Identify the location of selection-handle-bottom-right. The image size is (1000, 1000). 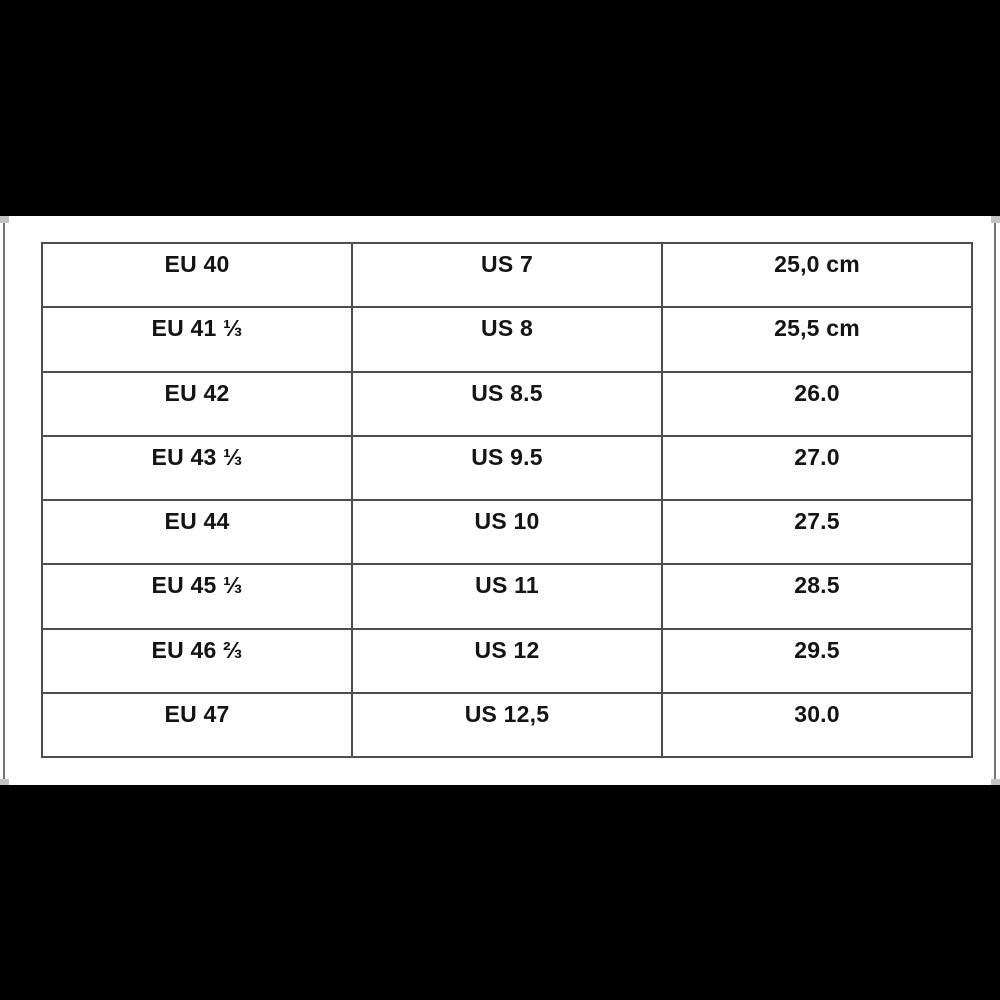
(995, 782).